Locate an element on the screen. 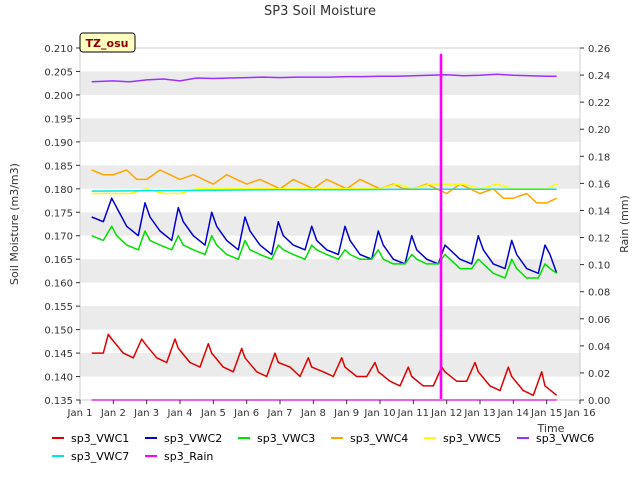 The image size is (640, 480). x-tick-label: Jan 9 is located at coordinates (346, 413).